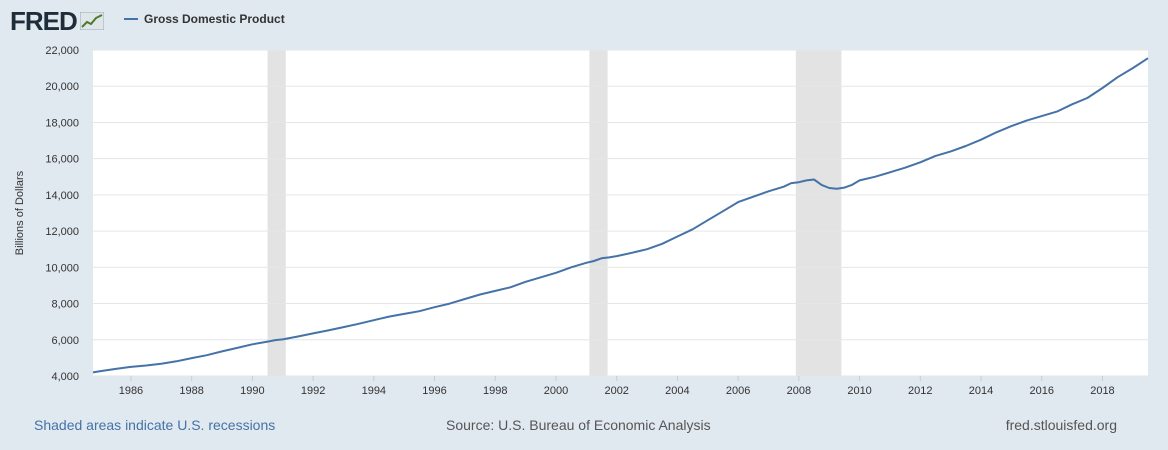  What do you see at coordinates (62, 196) in the screenshot?
I see `y-tick-label: 14,000` at bounding box center [62, 196].